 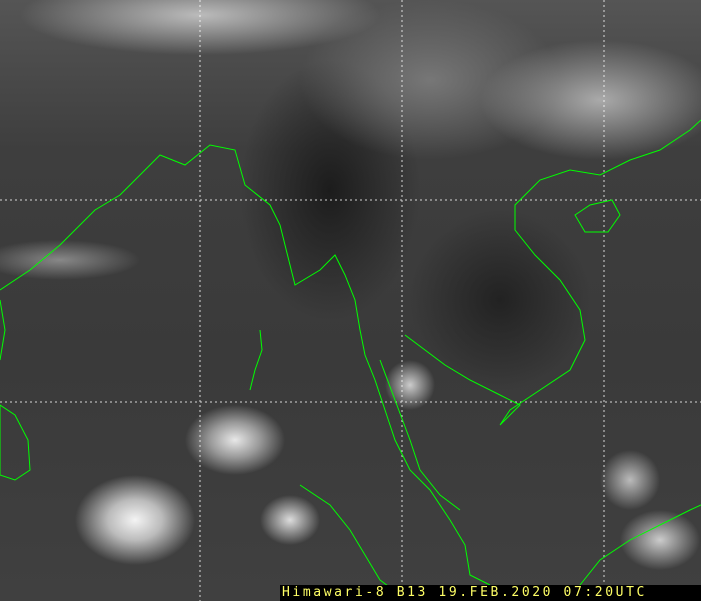 I want to click on coastline-borneo, so click(x=640, y=545).